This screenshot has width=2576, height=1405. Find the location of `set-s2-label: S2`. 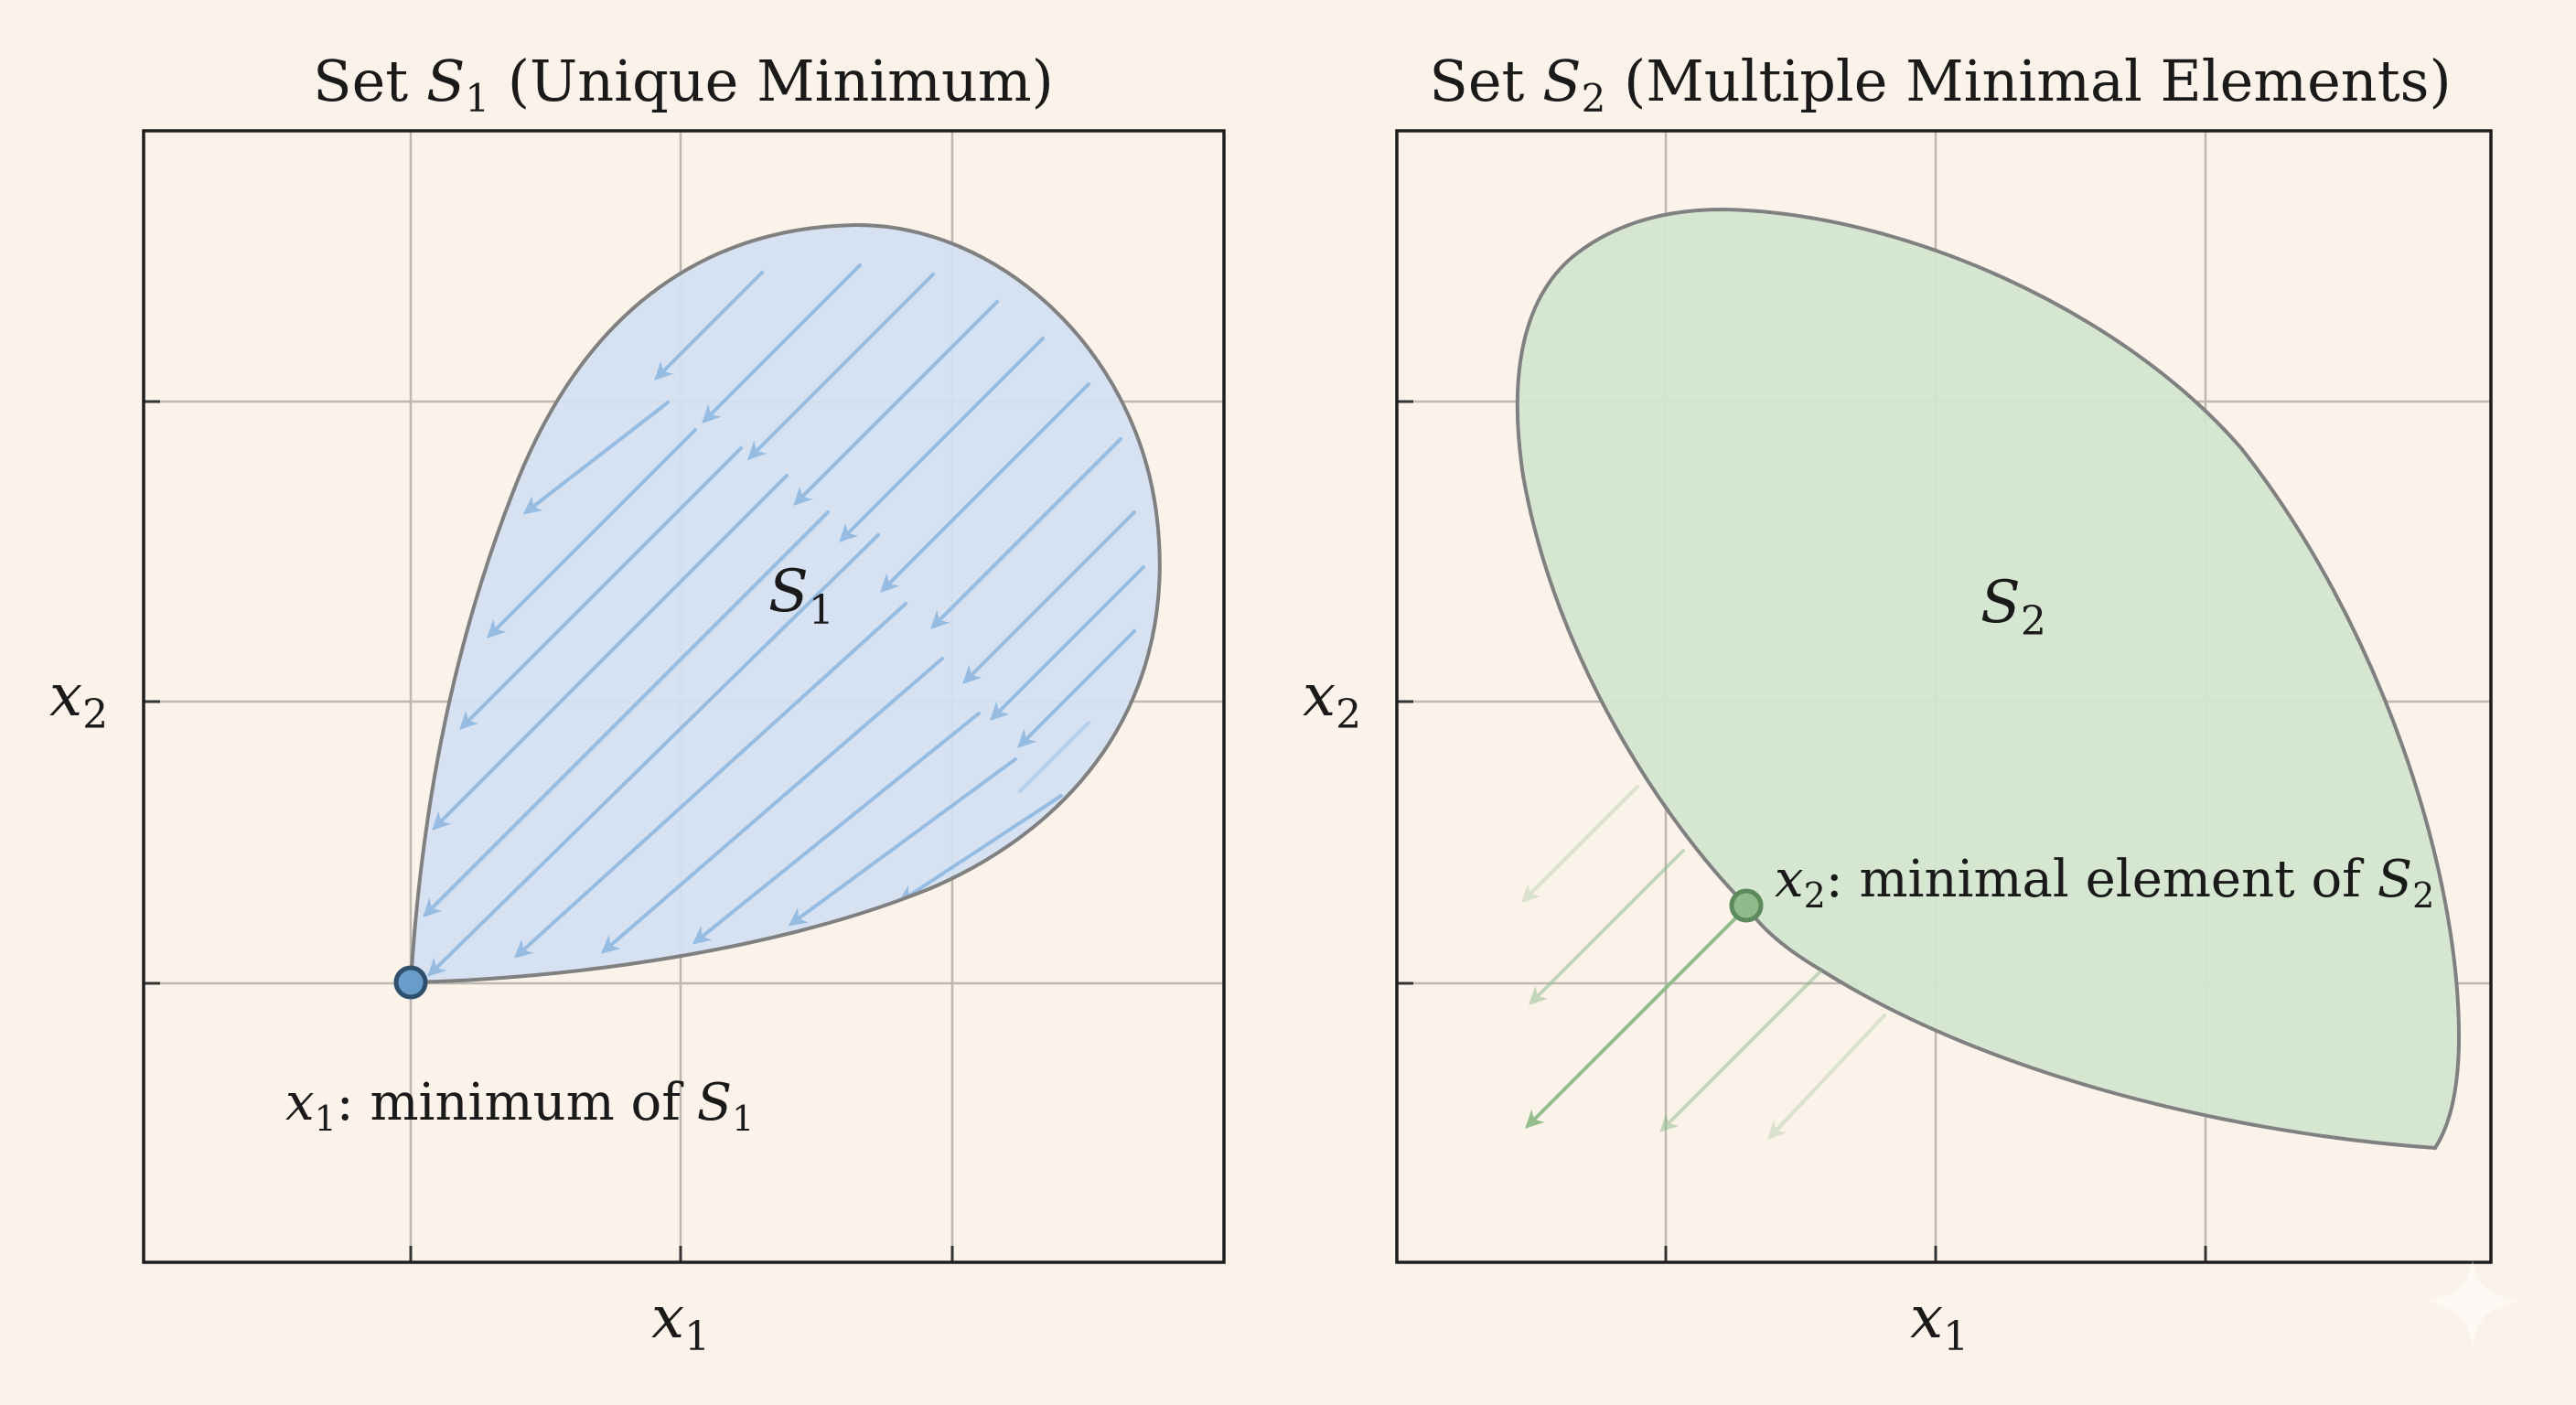

set-s2-label: S2 is located at coordinates (2013, 607).